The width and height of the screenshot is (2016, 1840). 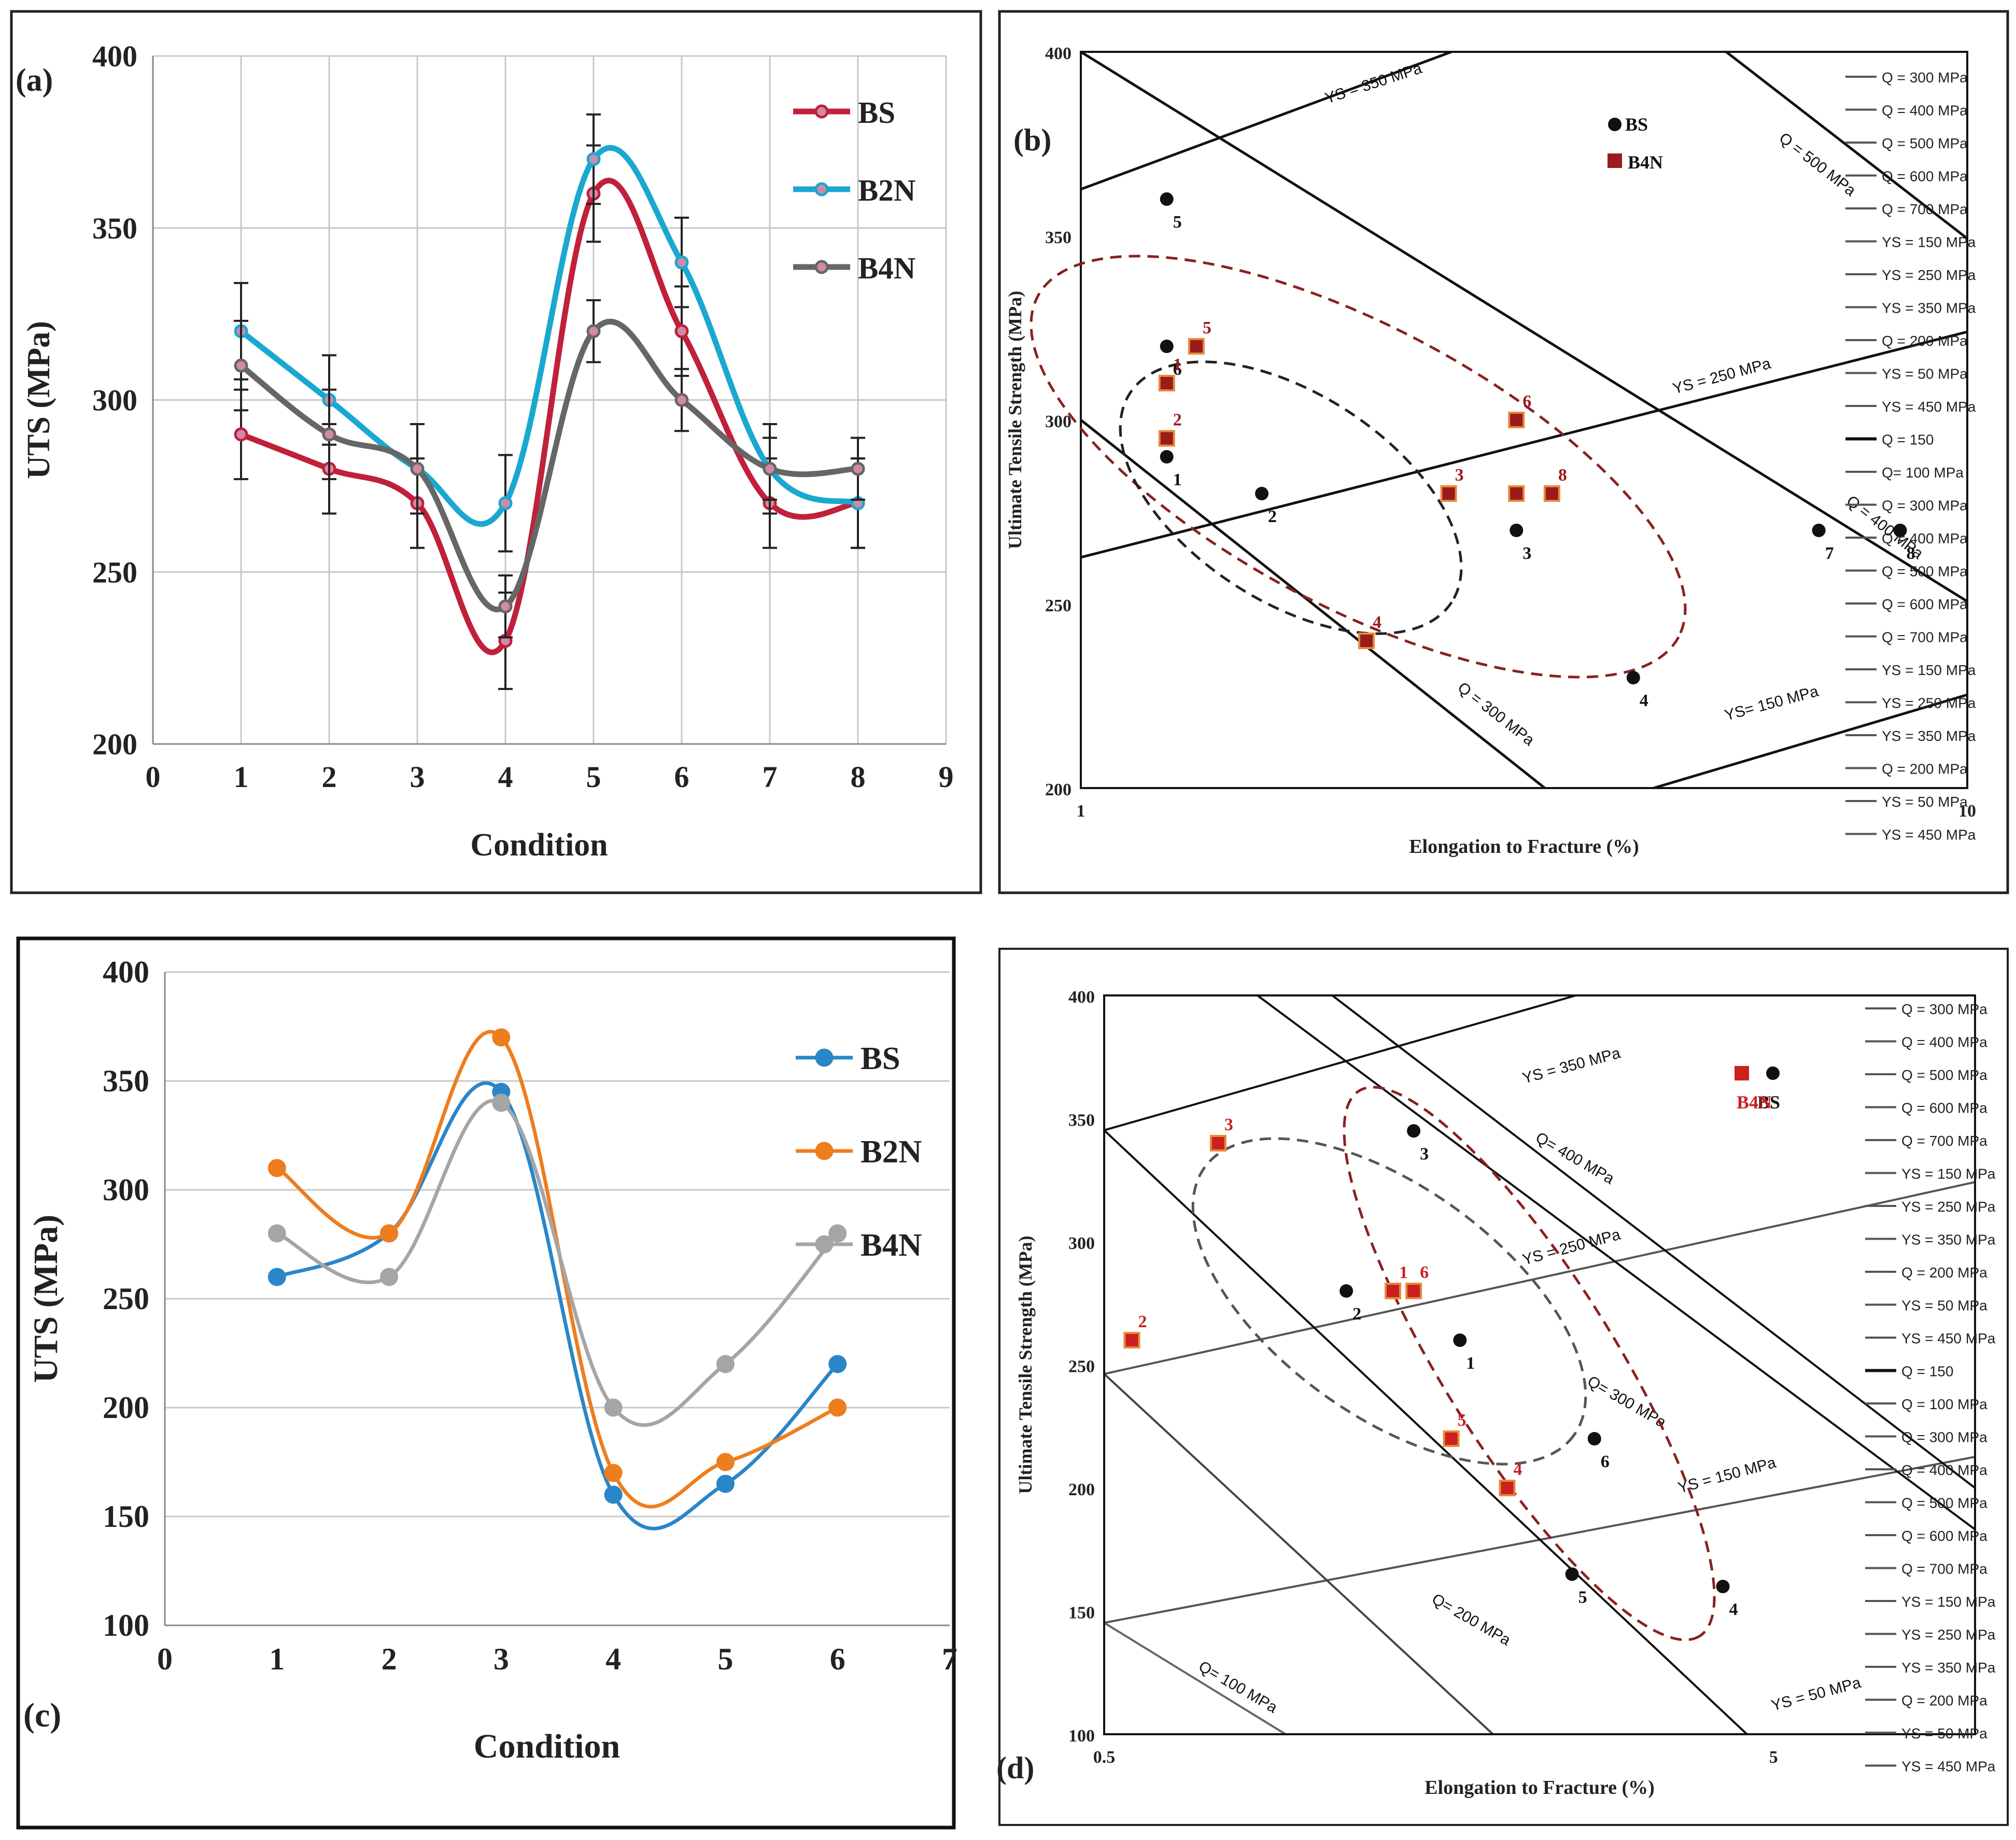 What do you see at coordinates (549, 416) in the screenshot?
I see `series-line-bs` at bounding box center [549, 416].